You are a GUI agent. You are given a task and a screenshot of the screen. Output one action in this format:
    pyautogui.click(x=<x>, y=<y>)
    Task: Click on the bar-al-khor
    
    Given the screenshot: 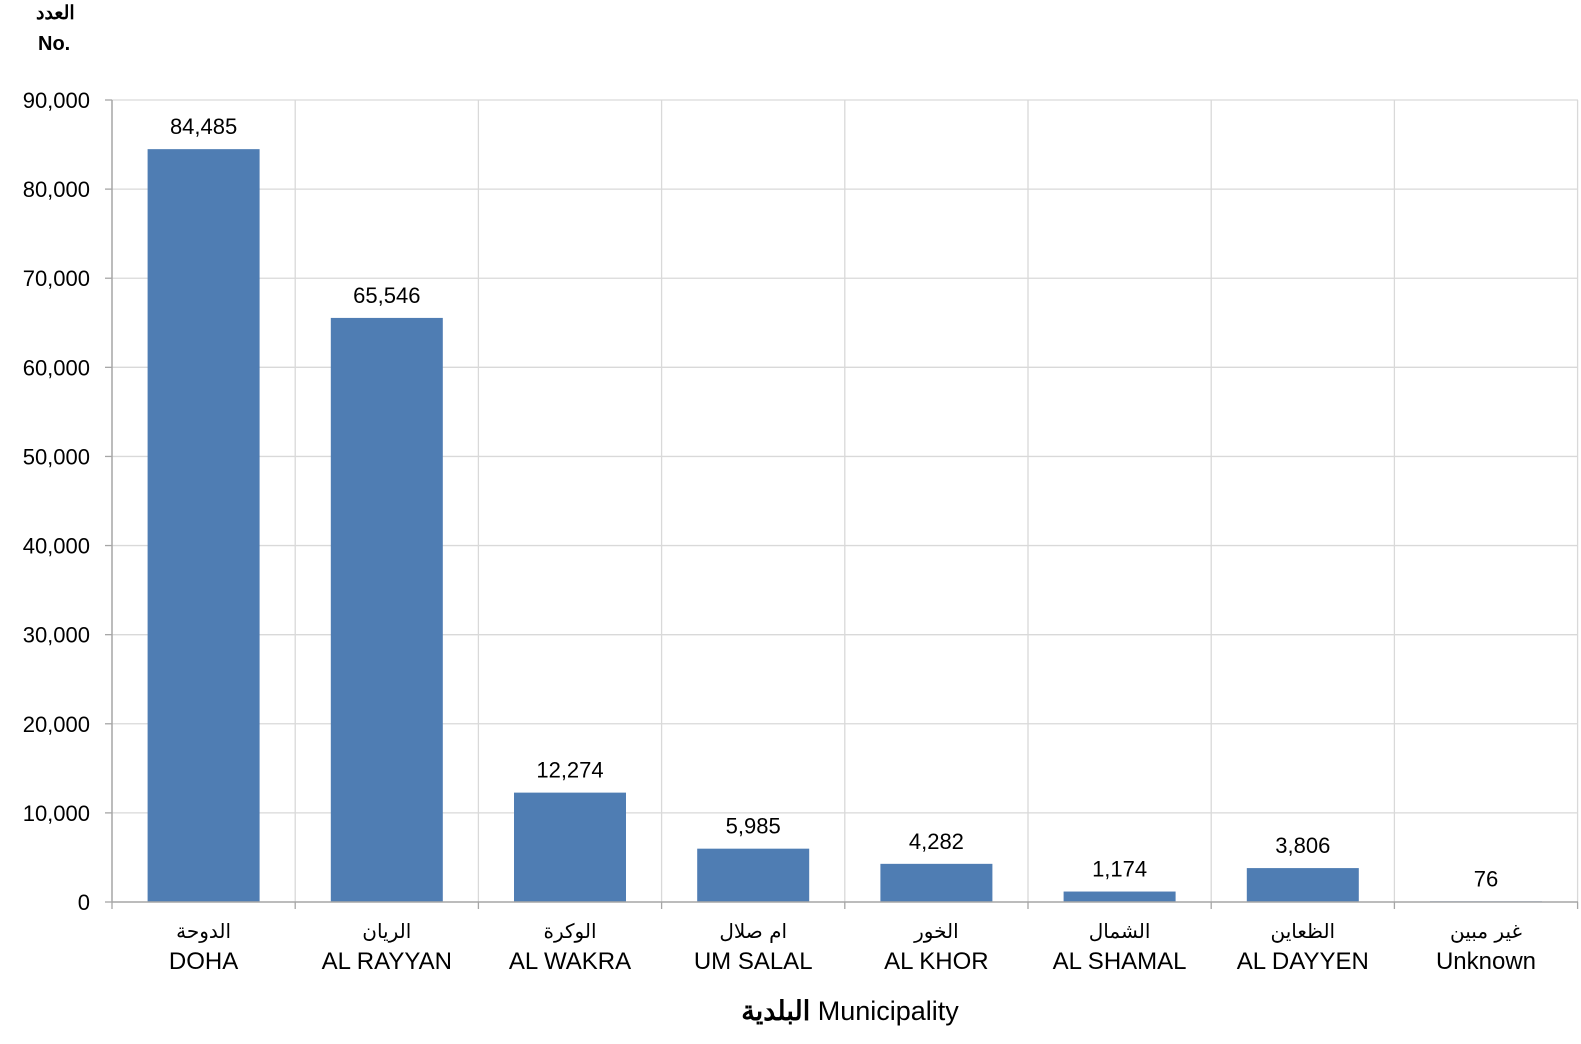 What is the action you would take?
    pyautogui.click(x=936, y=882)
    